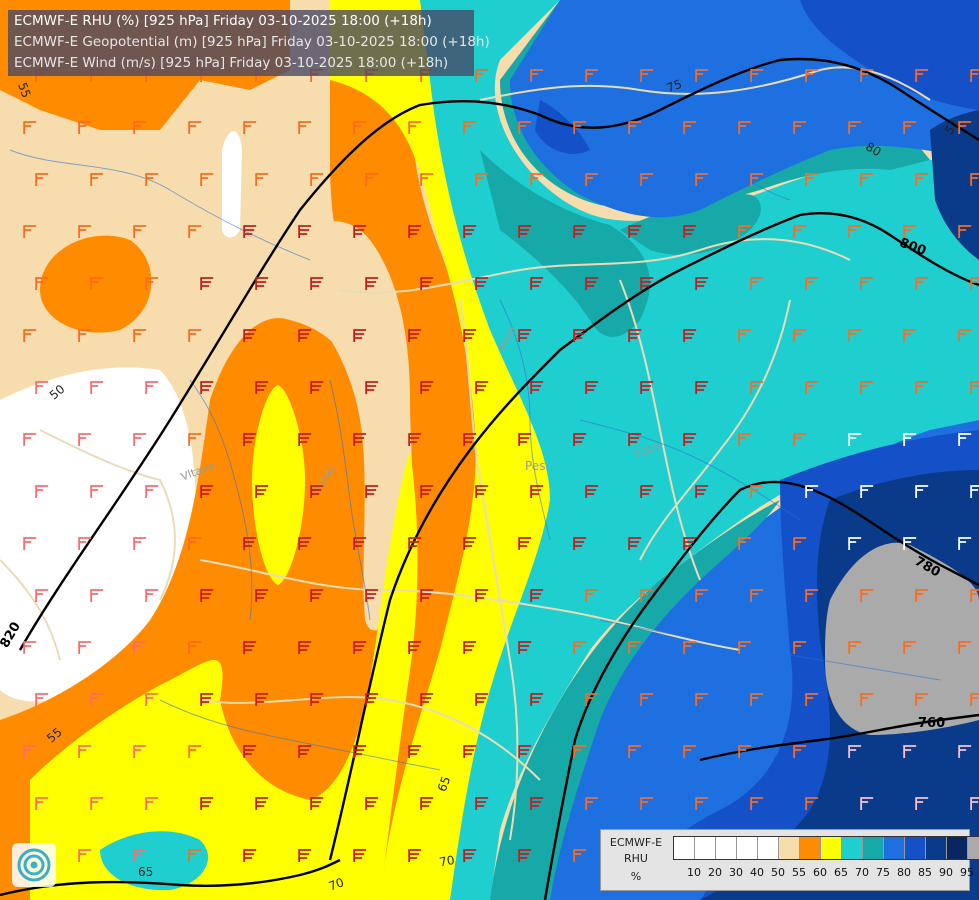 The image size is (979, 900). I want to click on rhu-zone-55-60-island, so click(96, 284).